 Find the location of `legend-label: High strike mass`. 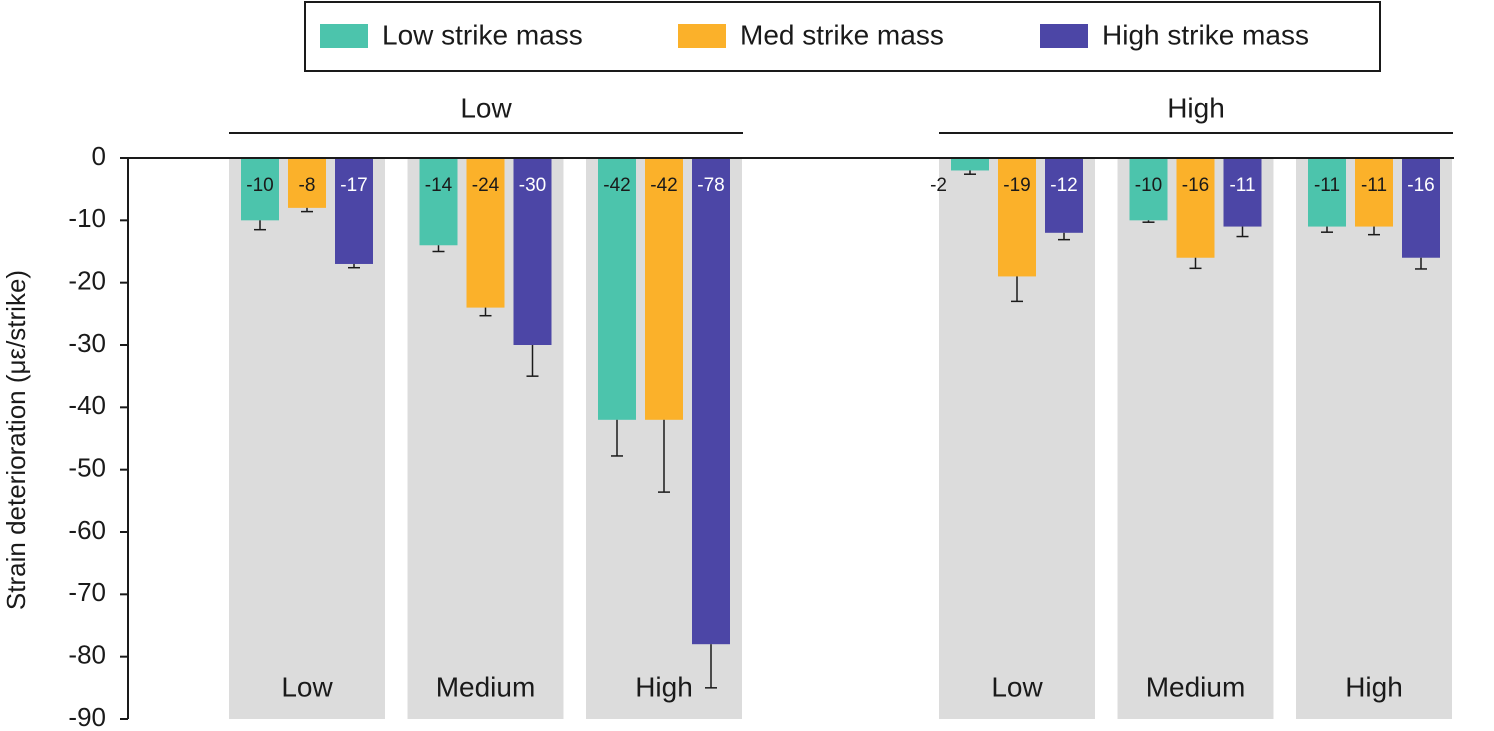

legend-label: High strike mass is located at coordinates (1205, 34).